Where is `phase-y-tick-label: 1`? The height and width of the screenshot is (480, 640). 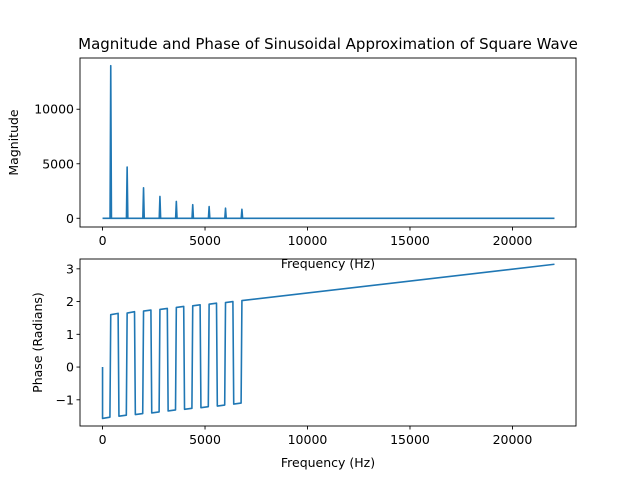
phase-y-tick-label: 1 is located at coordinates (70, 334).